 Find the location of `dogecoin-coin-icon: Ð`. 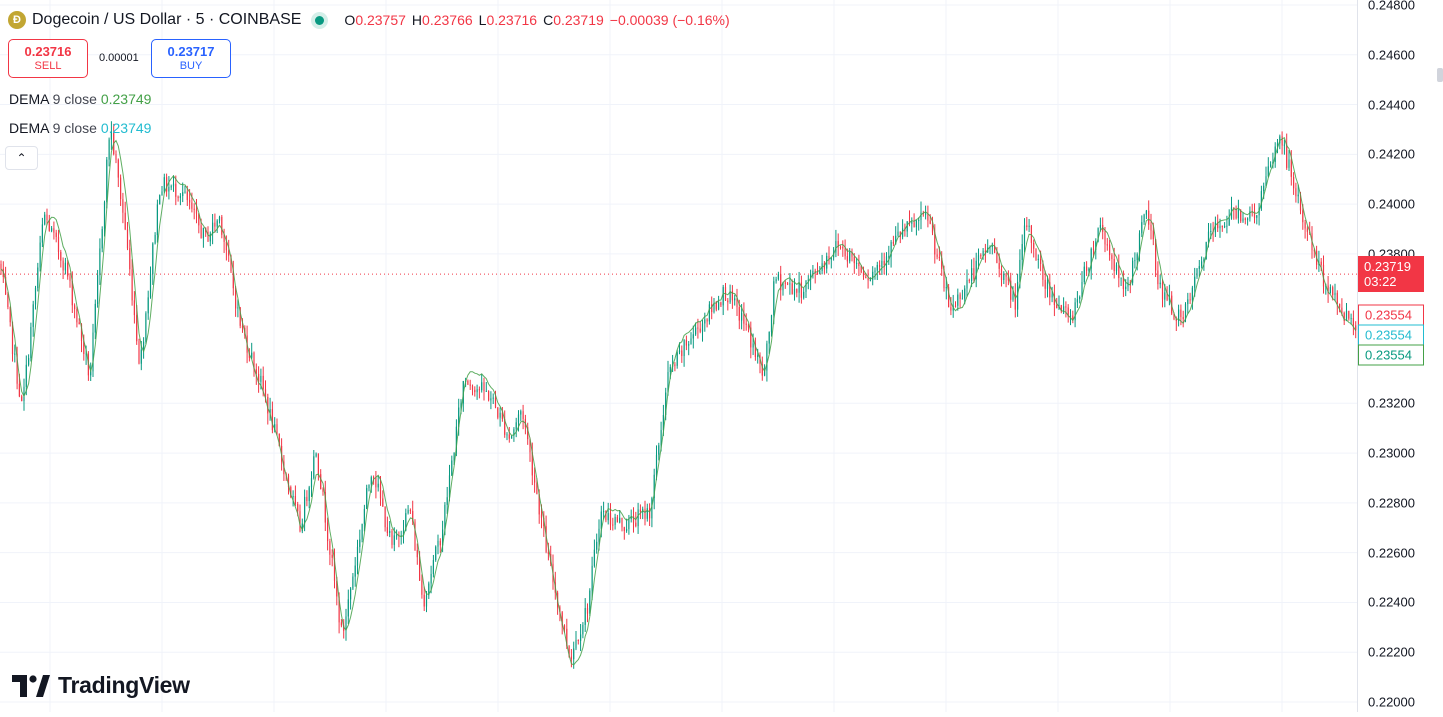

dogecoin-coin-icon: Ð is located at coordinates (17, 20).